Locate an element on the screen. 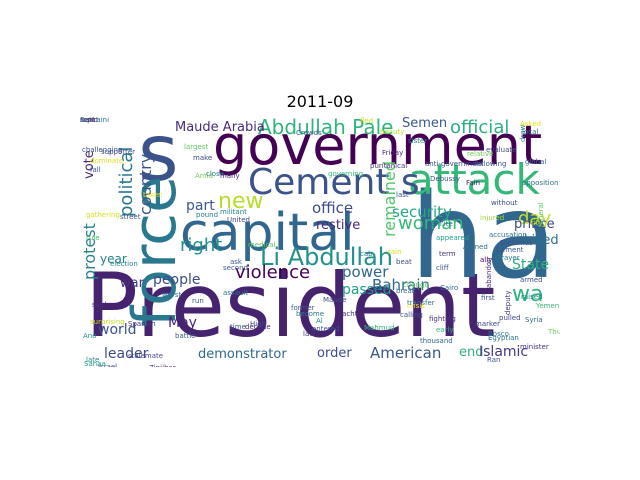 The height and width of the screenshot is (480, 640). cloud-word: right is located at coordinates (201, 245).